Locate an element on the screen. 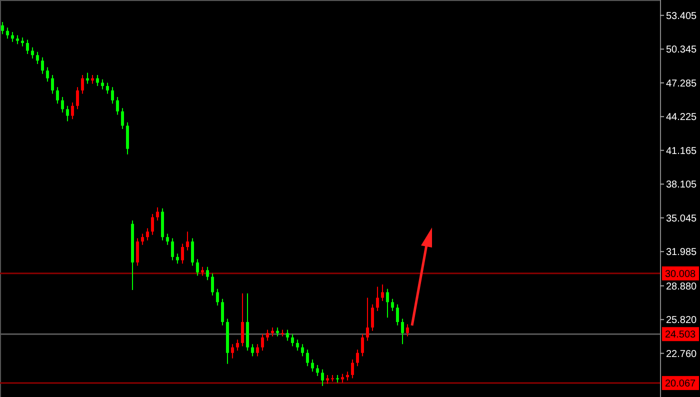 Image resolution: width=700 pixels, height=397 pixels. ref-line-label: 24.503 is located at coordinates (680, 335).